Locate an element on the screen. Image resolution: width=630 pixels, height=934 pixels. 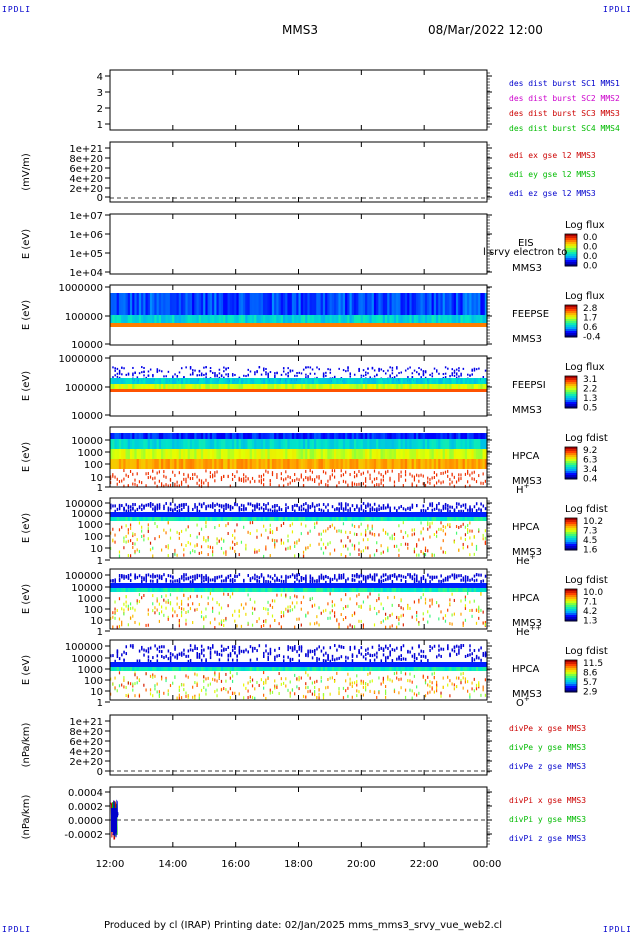
colorbar-feepsi is located at coordinates (571, 392).